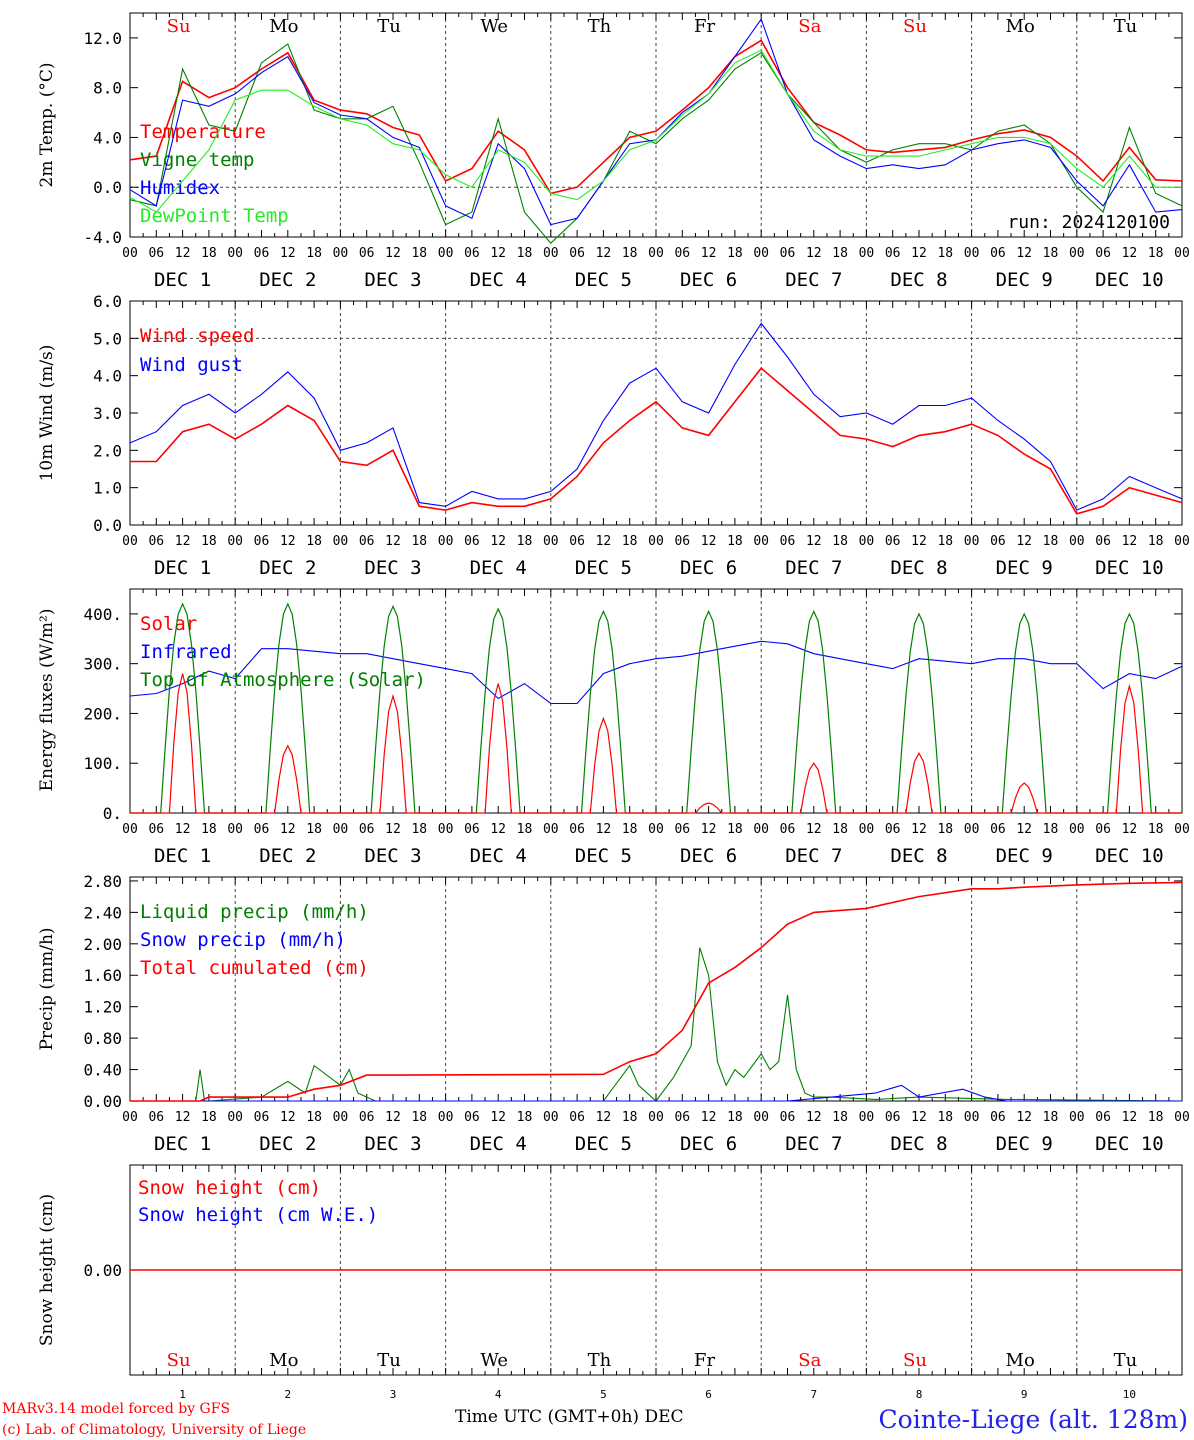 This screenshot has height=1440, width=1194. I want to click on run-label: run: 2024120100, so click(1088, 222).